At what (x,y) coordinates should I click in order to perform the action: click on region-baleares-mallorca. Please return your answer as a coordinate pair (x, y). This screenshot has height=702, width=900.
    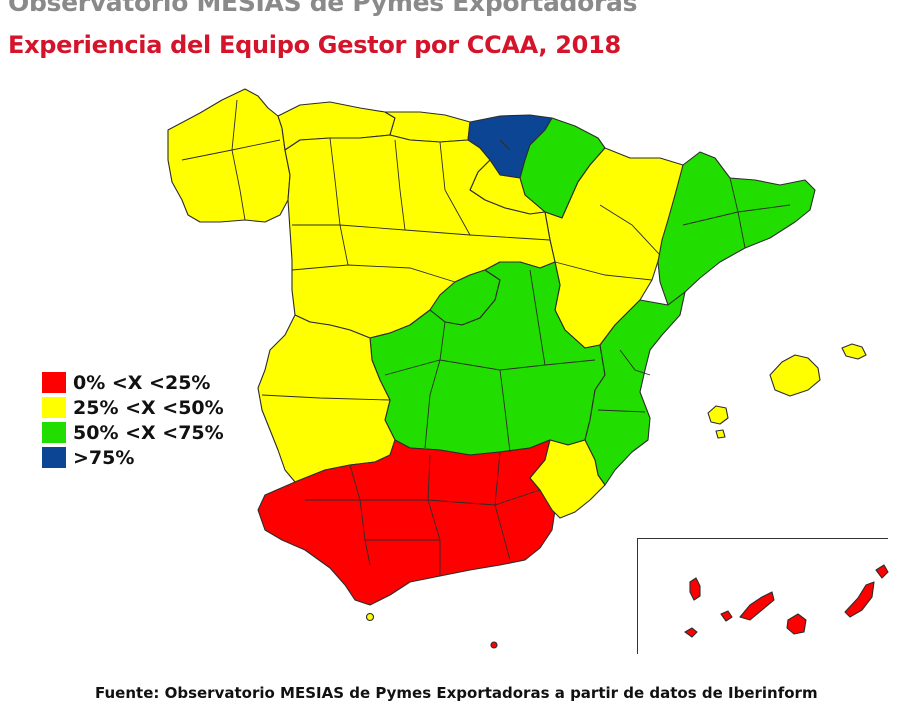
    Looking at the image, I should click on (795, 375).